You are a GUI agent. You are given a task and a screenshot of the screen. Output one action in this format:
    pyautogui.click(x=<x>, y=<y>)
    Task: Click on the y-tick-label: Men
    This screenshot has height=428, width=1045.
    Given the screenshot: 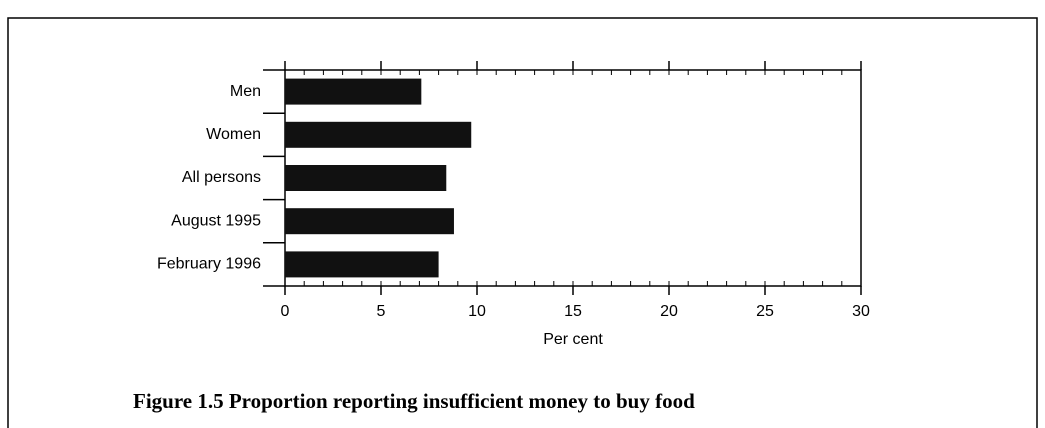 What is the action you would take?
    pyautogui.click(x=245, y=91)
    